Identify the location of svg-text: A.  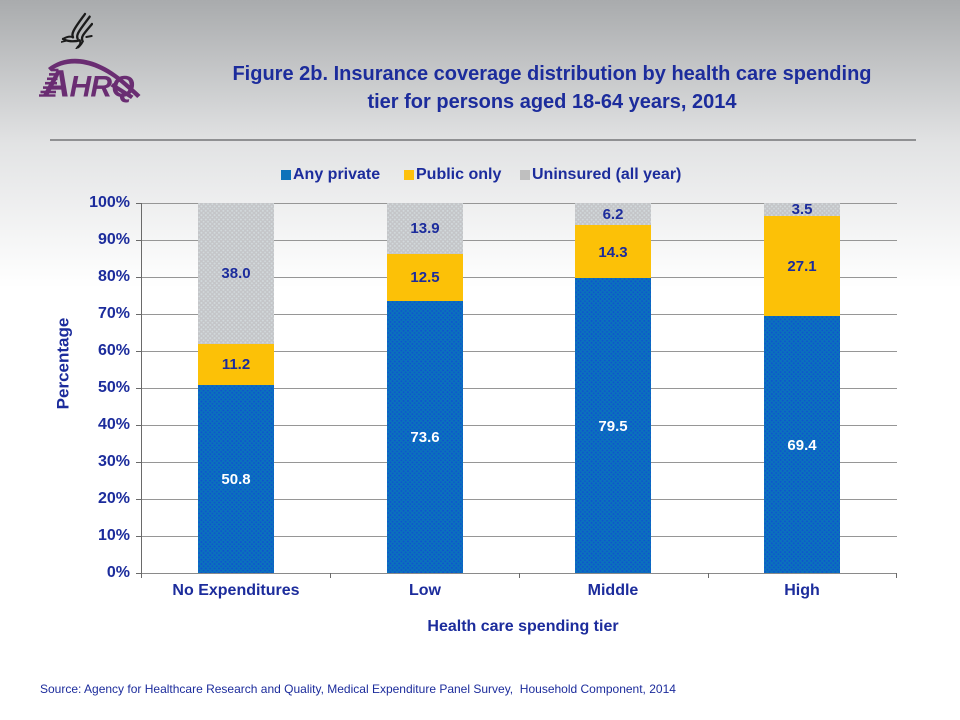
(56, 84).